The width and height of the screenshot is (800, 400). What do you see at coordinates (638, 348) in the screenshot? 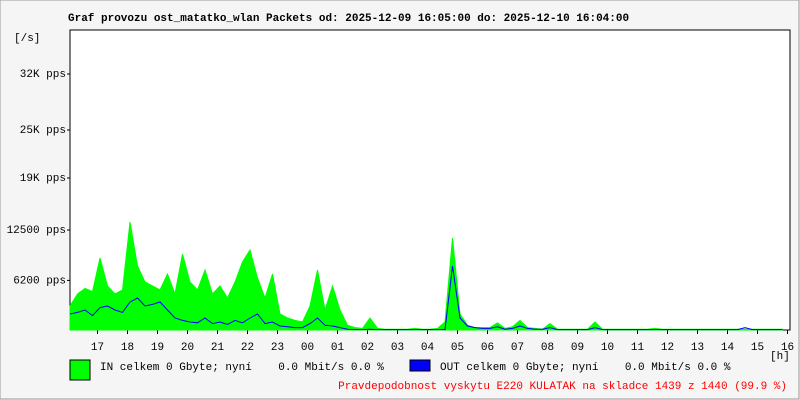
I see `x-tick-label: 11` at bounding box center [638, 348].